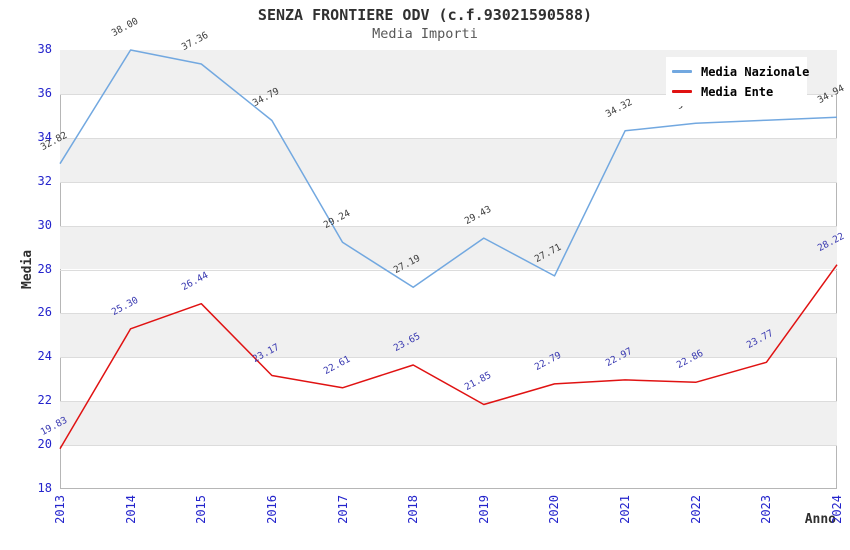 This screenshot has width=850, height=550. What do you see at coordinates (44, 488) in the screenshot?
I see `y-tick-label: 18` at bounding box center [44, 488].